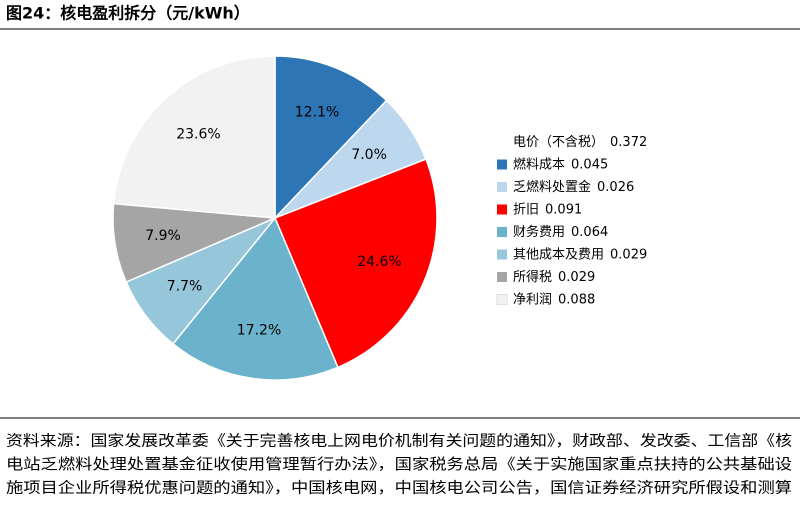  What do you see at coordinates (317, 113) in the screenshot?
I see `slice-label: 12.1%` at bounding box center [317, 113].